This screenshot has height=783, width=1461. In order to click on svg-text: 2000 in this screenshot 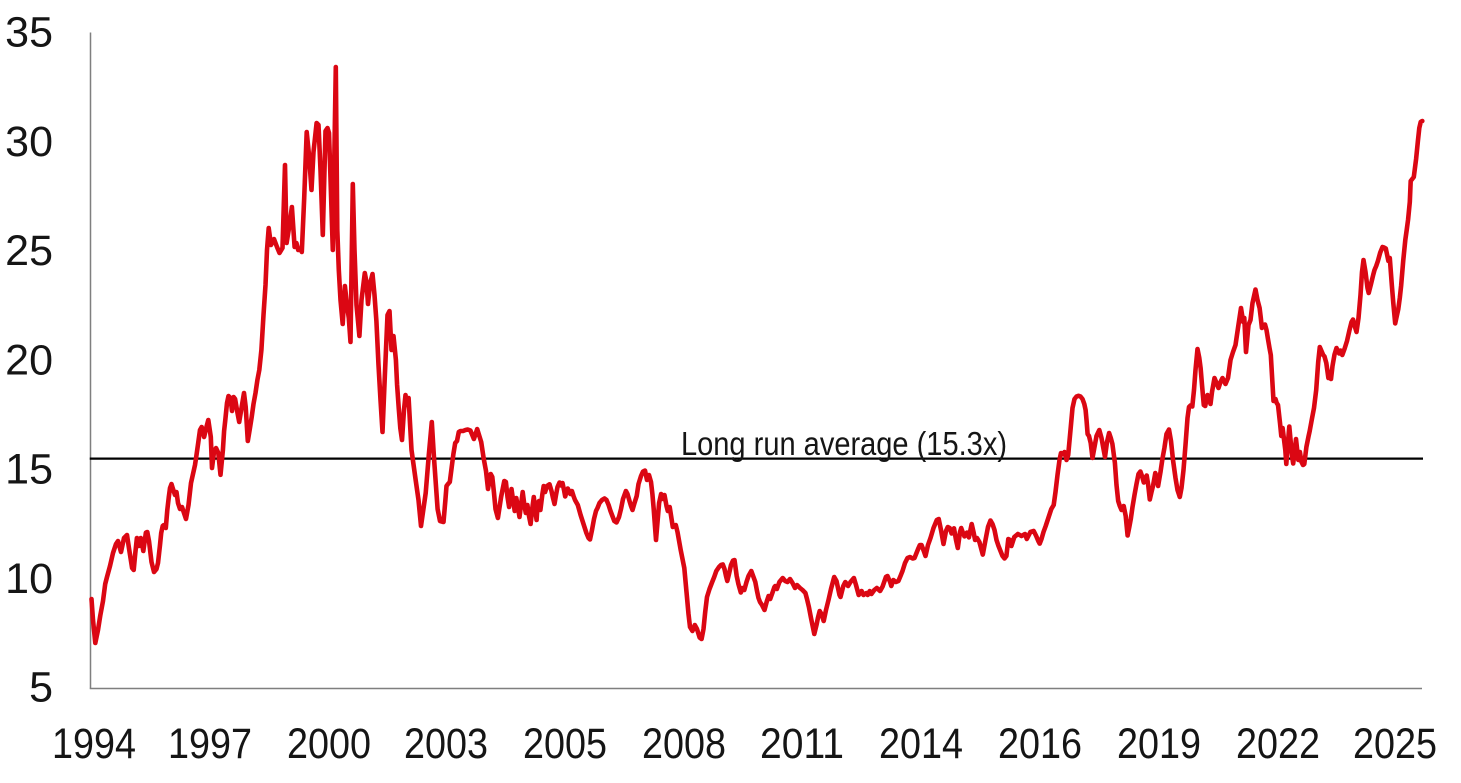, I will do `click(329, 744)`.